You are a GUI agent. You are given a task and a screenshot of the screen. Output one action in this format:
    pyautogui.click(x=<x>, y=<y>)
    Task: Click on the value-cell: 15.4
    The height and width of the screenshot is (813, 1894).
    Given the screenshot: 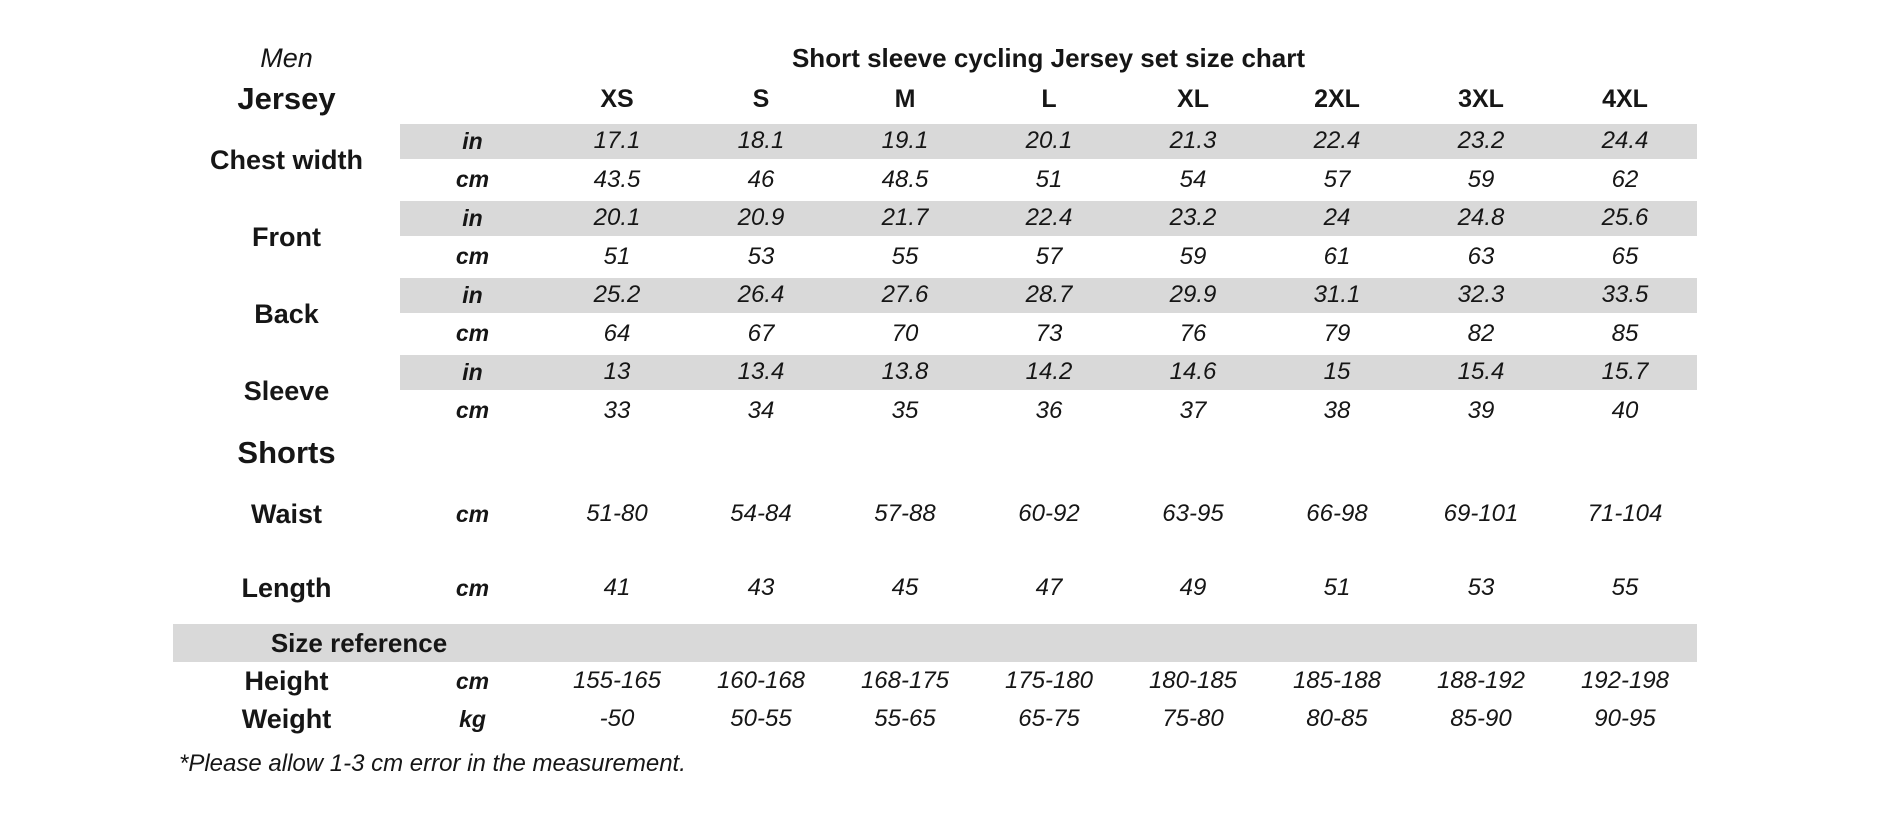 What is the action you would take?
    pyautogui.click(x=1481, y=372)
    